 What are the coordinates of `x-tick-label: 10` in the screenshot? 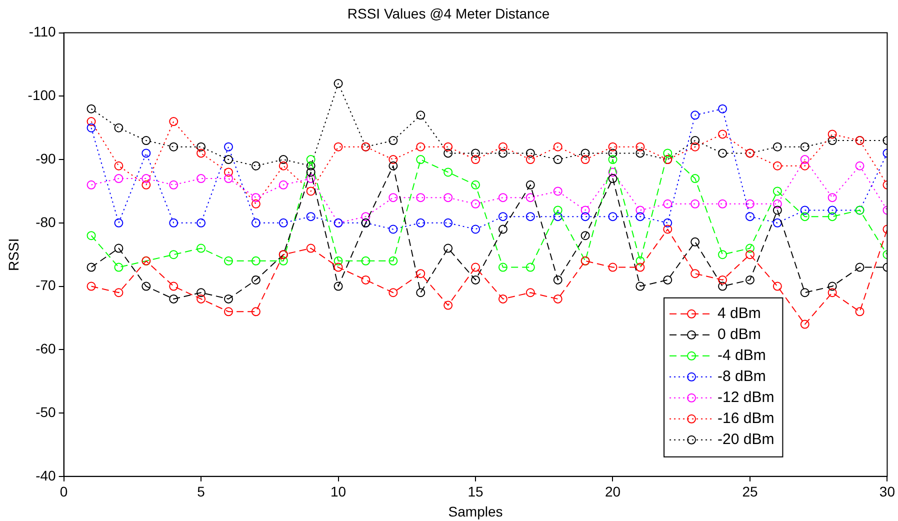 It's located at (338, 492).